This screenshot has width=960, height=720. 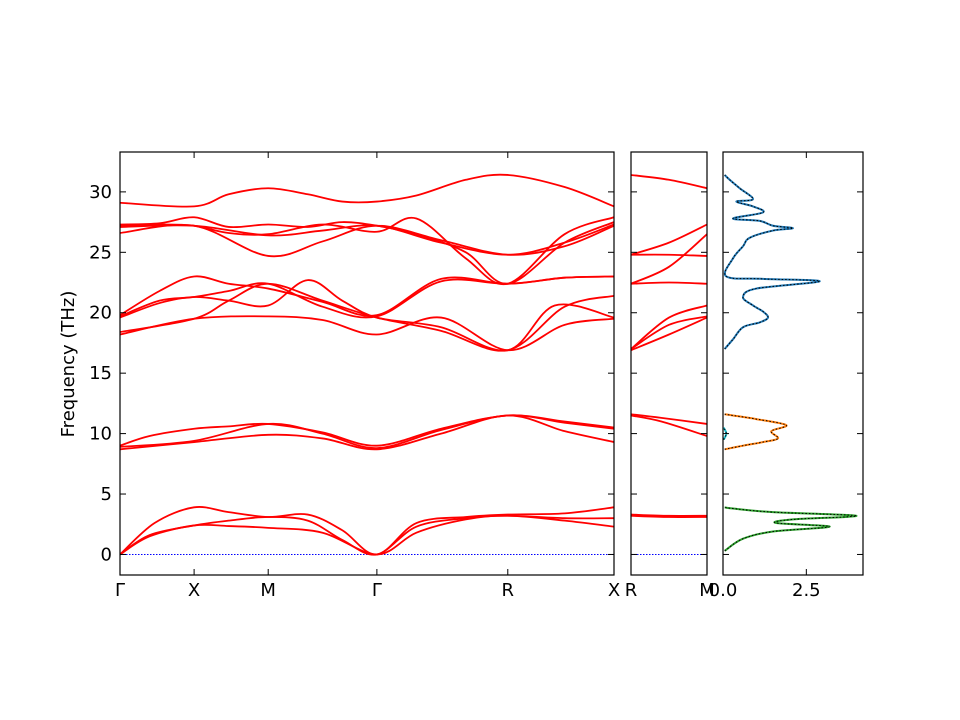 I want to click on y-tick-label: 30, so click(x=100, y=192).